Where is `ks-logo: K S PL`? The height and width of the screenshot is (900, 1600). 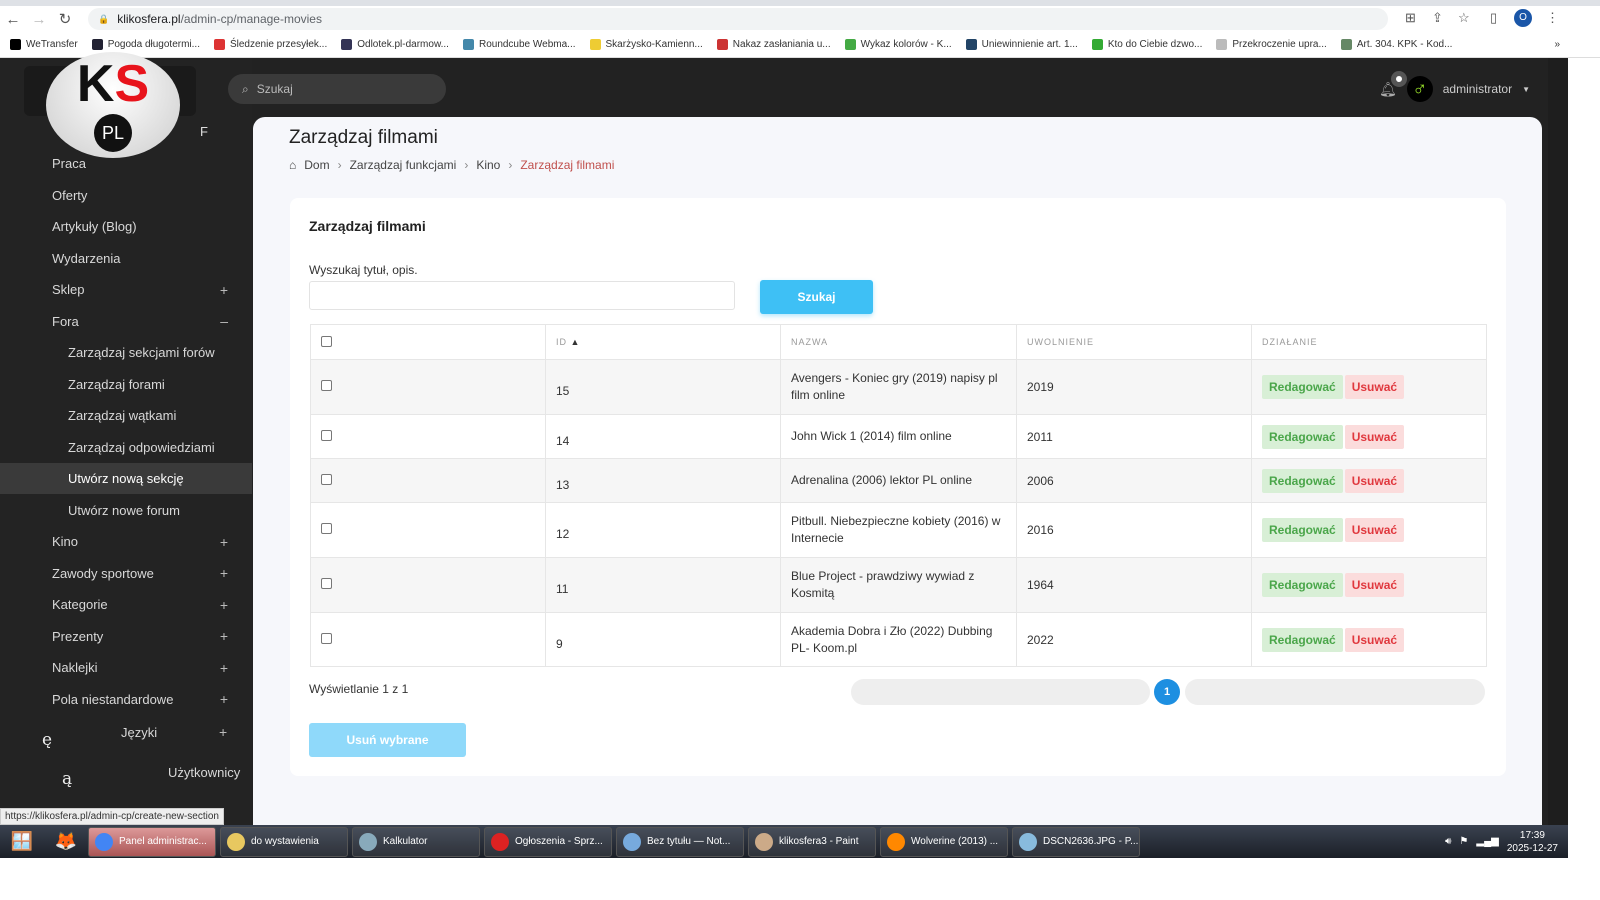 ks-logo: K S PL is located at coordinates (113, 105).